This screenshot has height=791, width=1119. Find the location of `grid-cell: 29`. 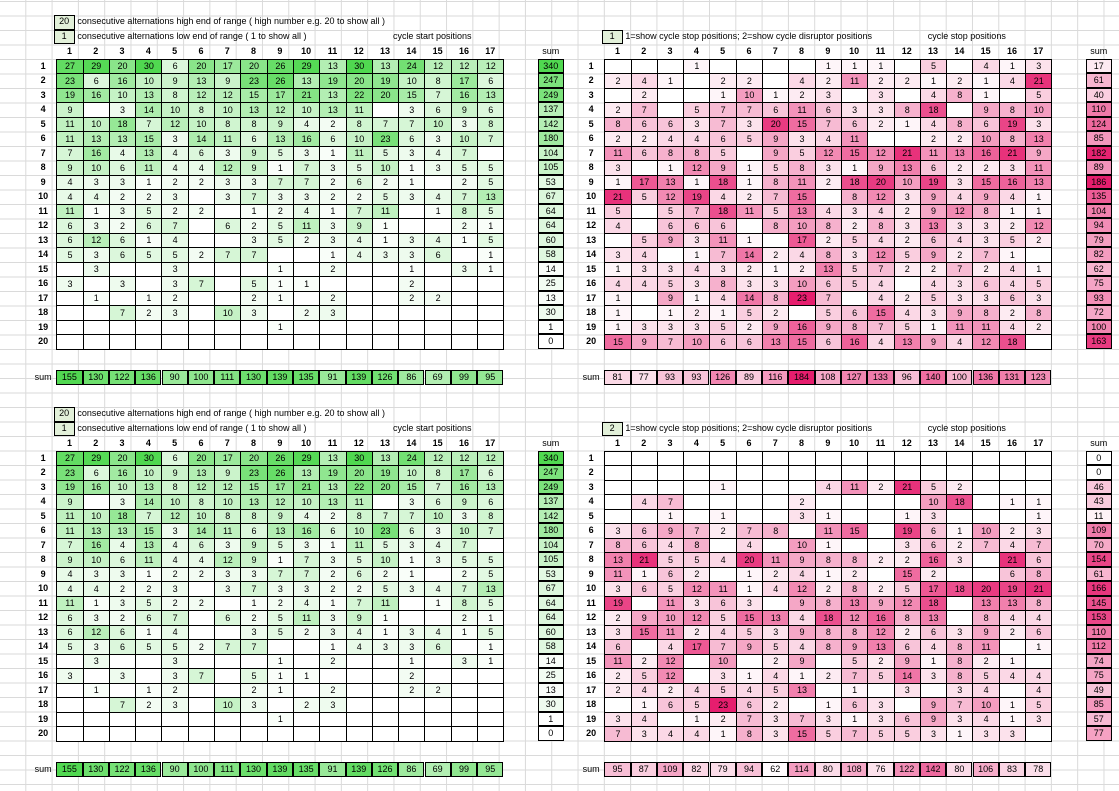

grid-cell: 29 is located at coordinates (96, 458).